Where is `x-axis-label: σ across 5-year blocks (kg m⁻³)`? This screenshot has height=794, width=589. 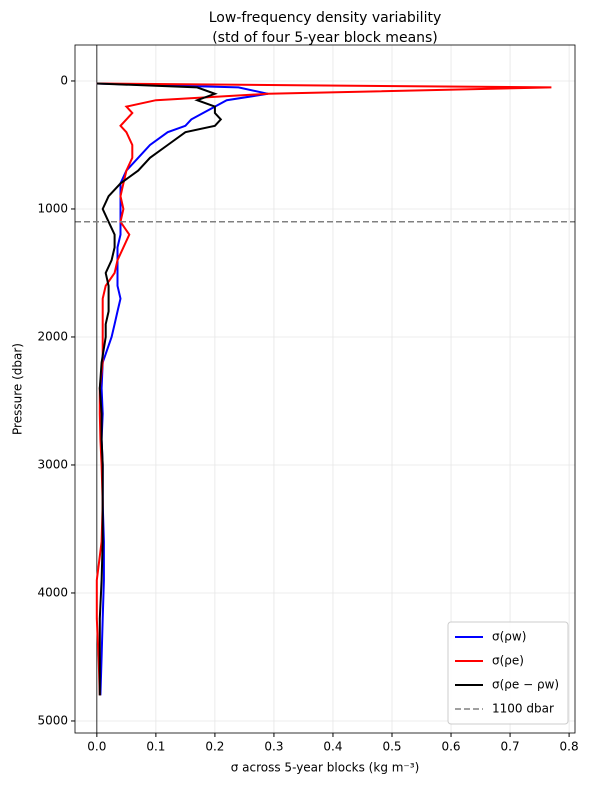 x-axis-label: σ across 5-year blocks (kg m⁻³) is located at coordinates (325, 768).